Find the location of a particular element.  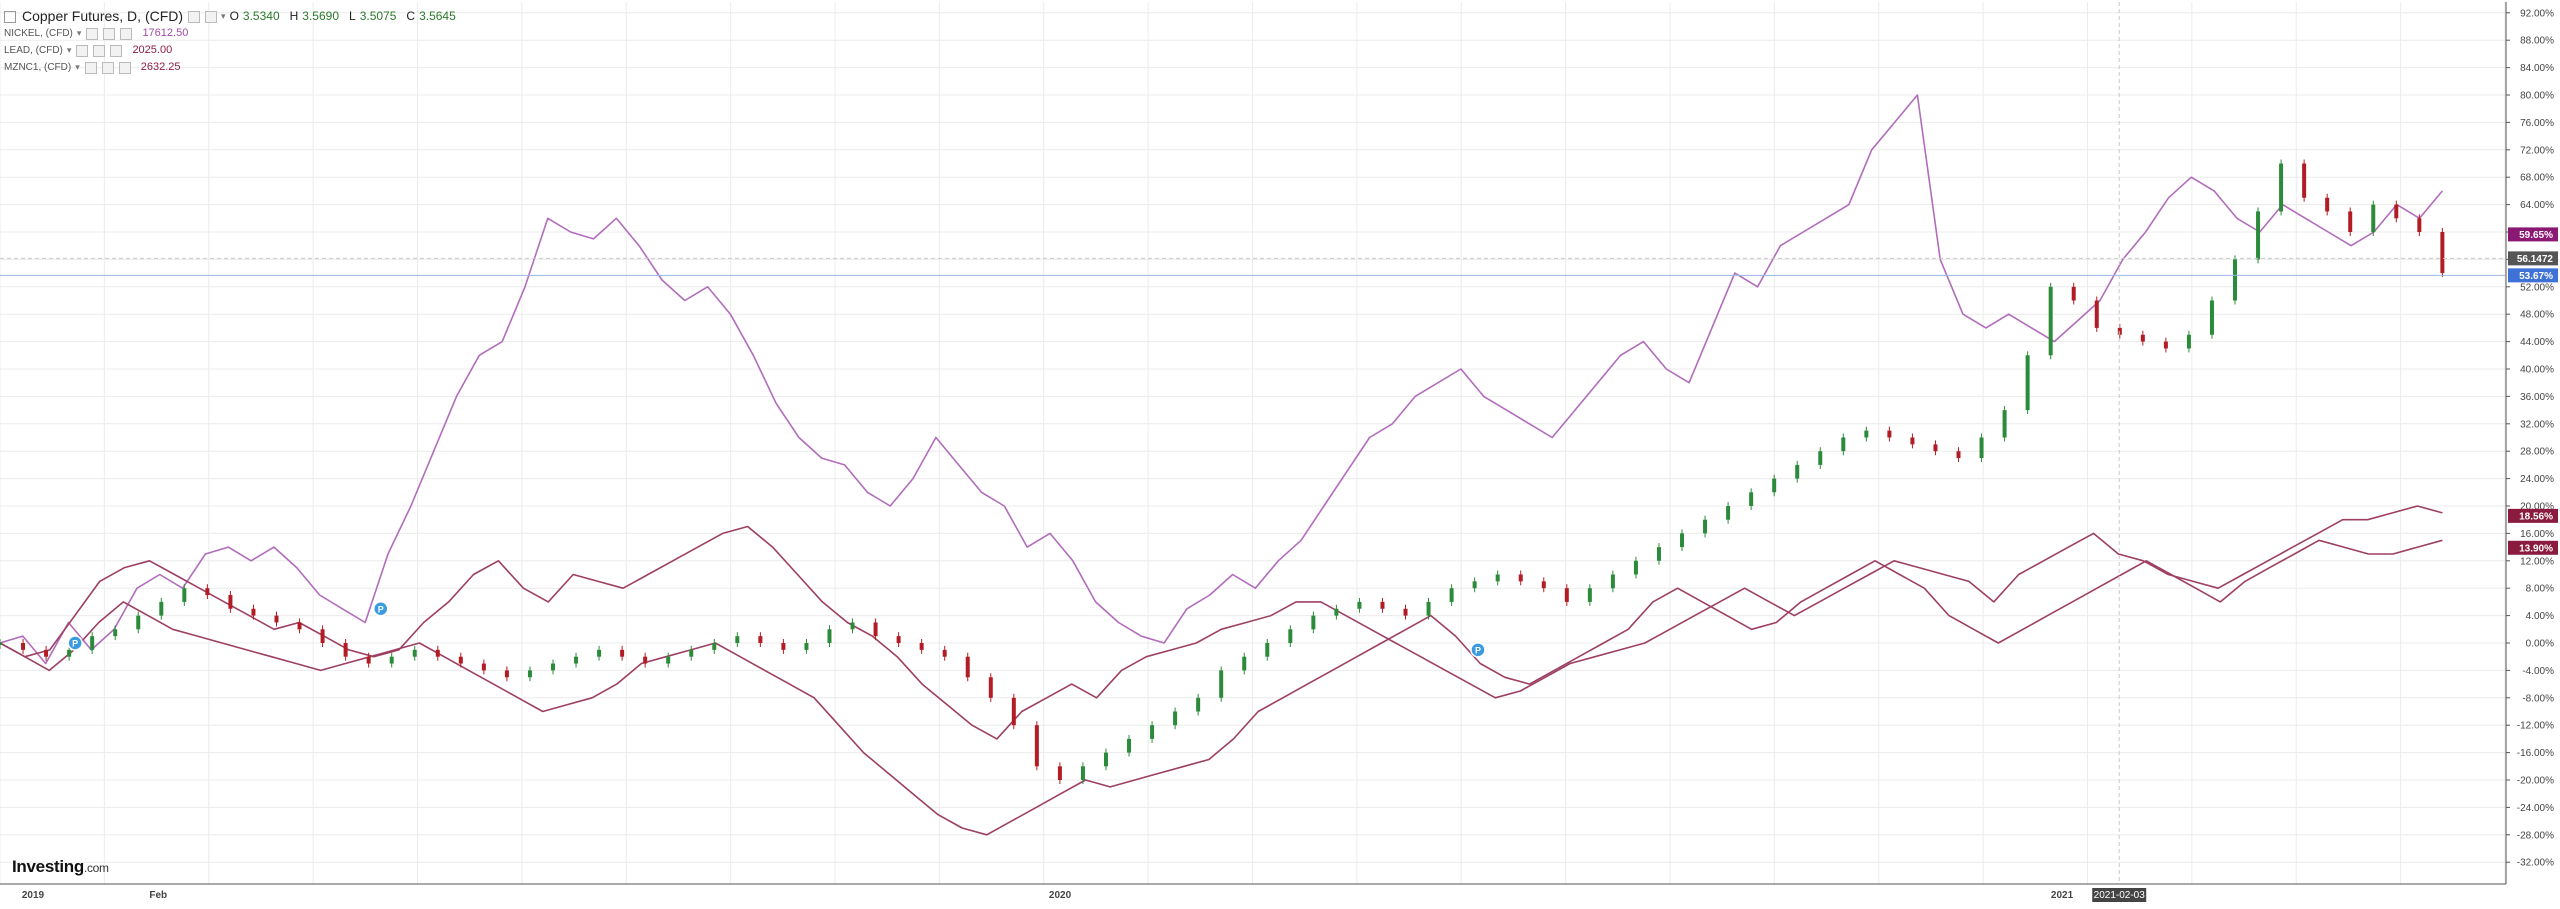

x-highlight-tag is located at coordinates (2119, 895).